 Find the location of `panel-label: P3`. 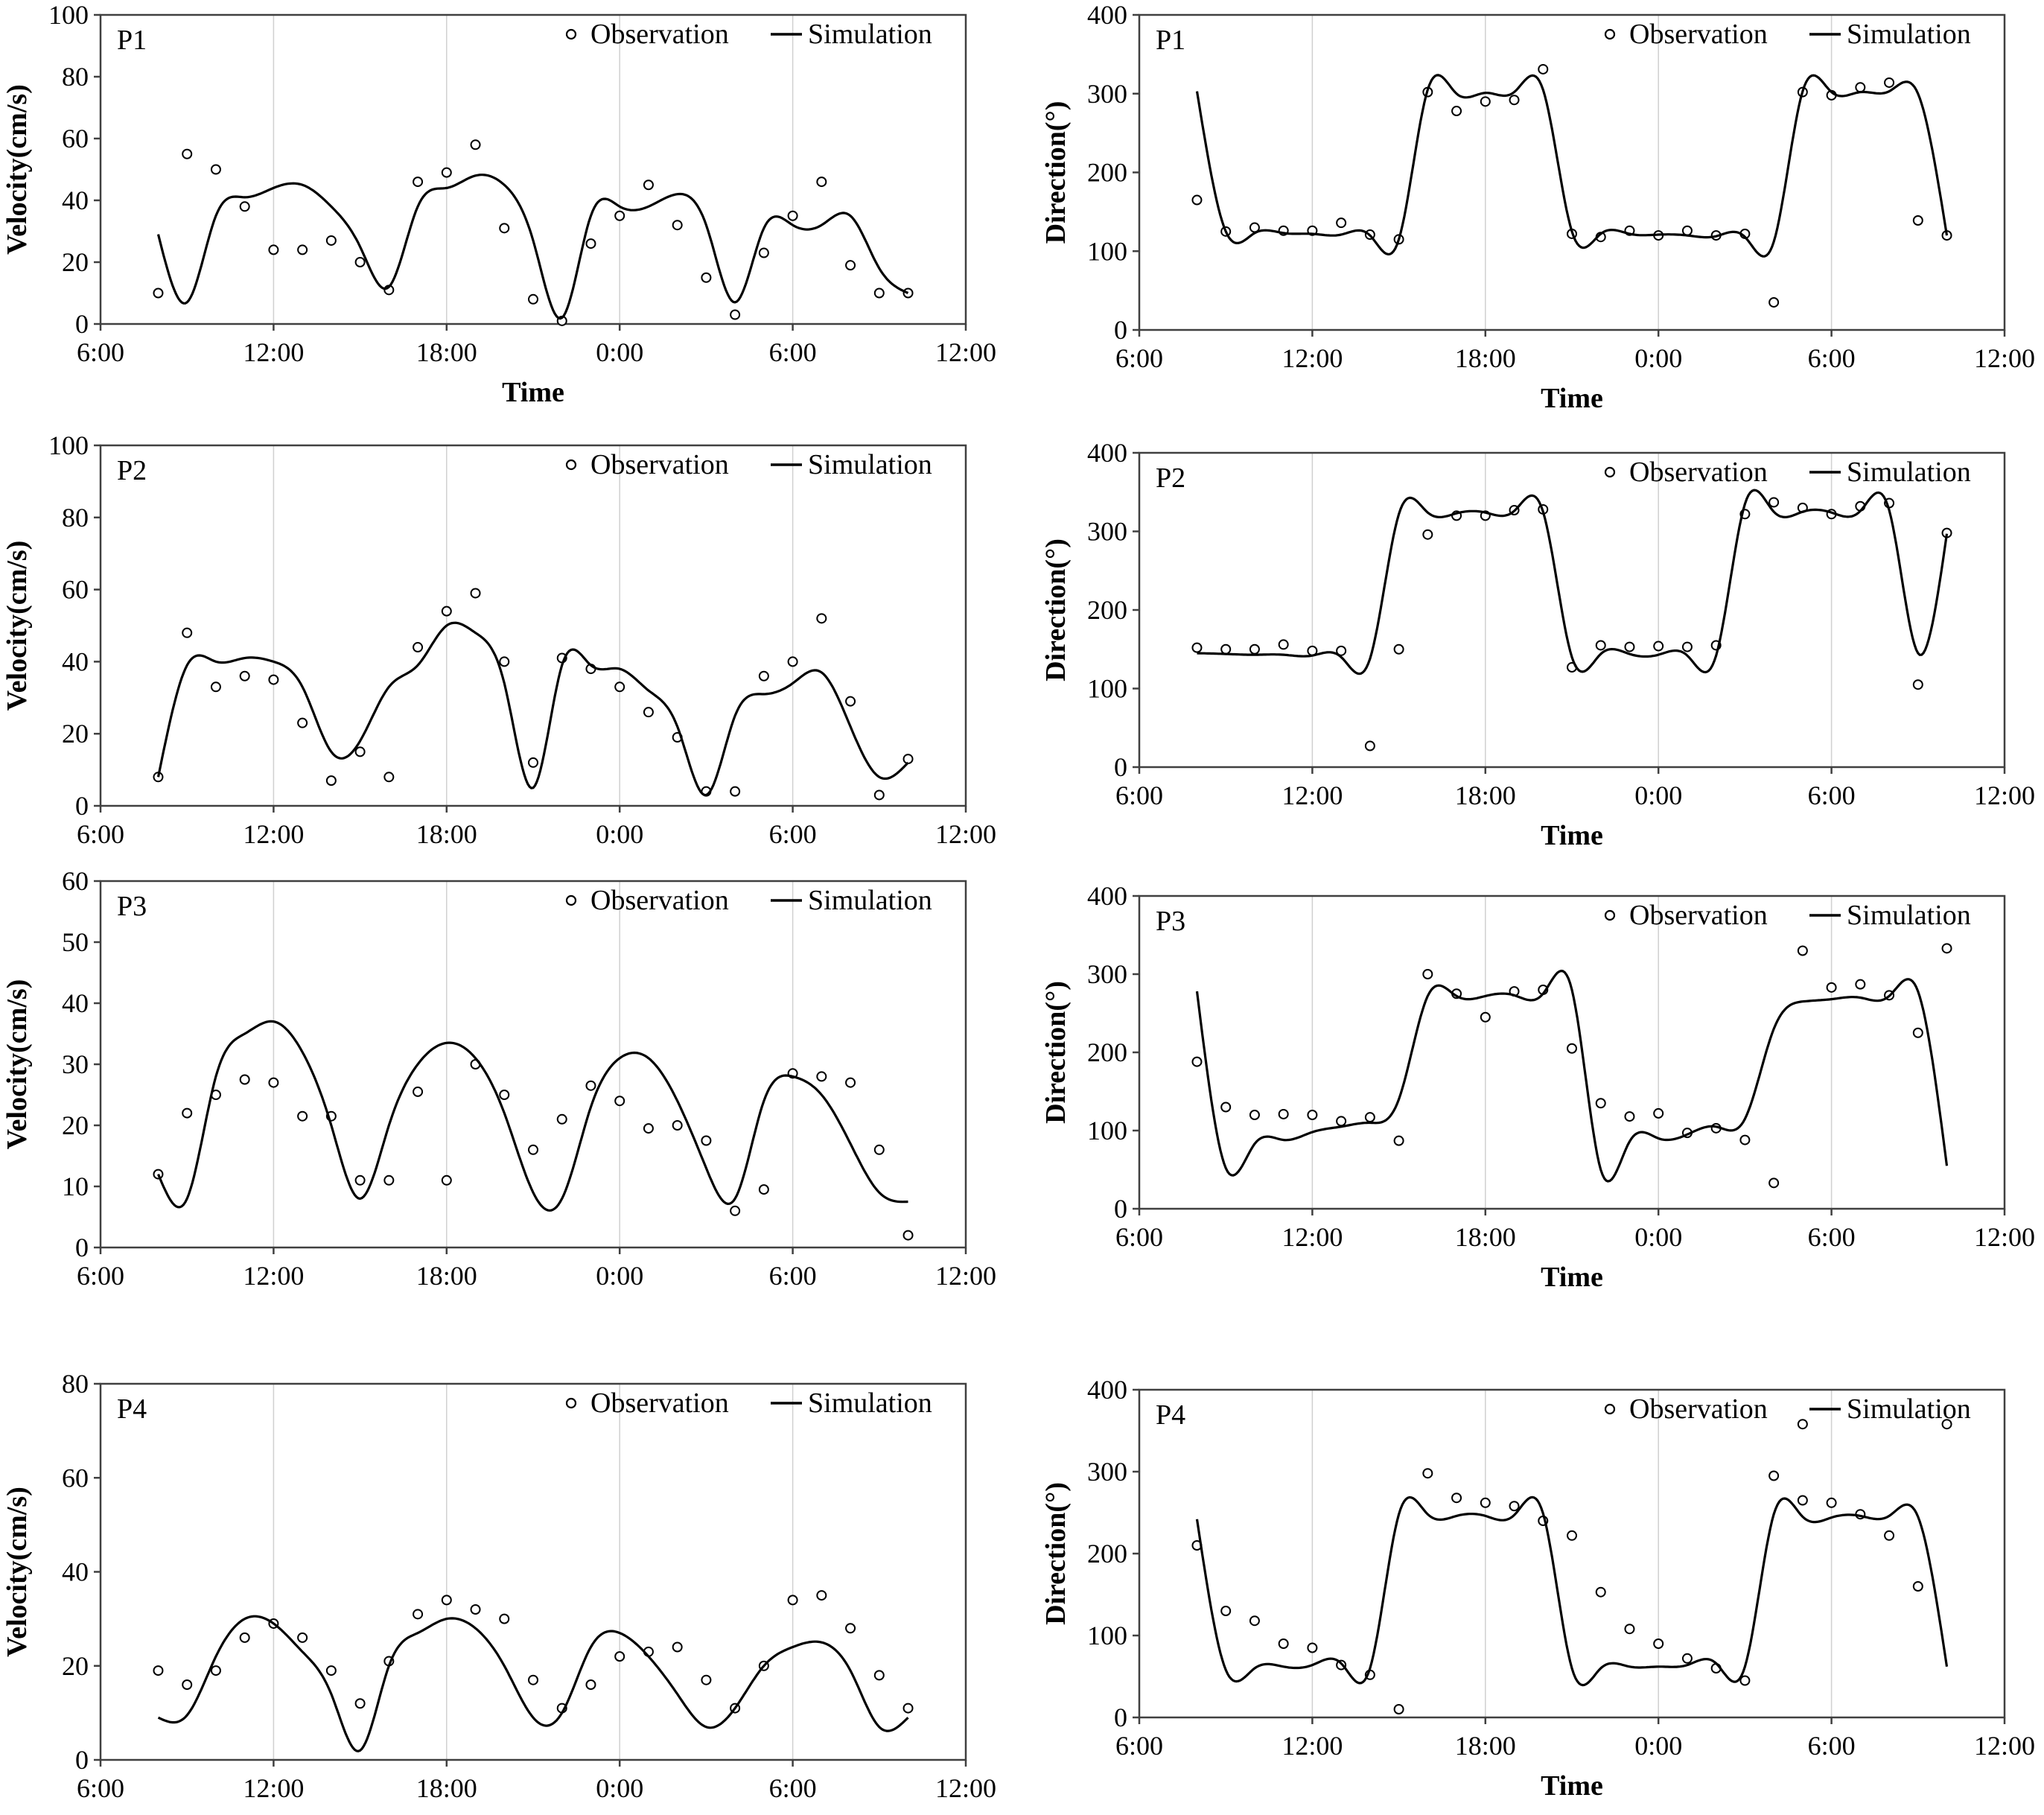

panel-label: P3 is located at coordinates (132, 906).